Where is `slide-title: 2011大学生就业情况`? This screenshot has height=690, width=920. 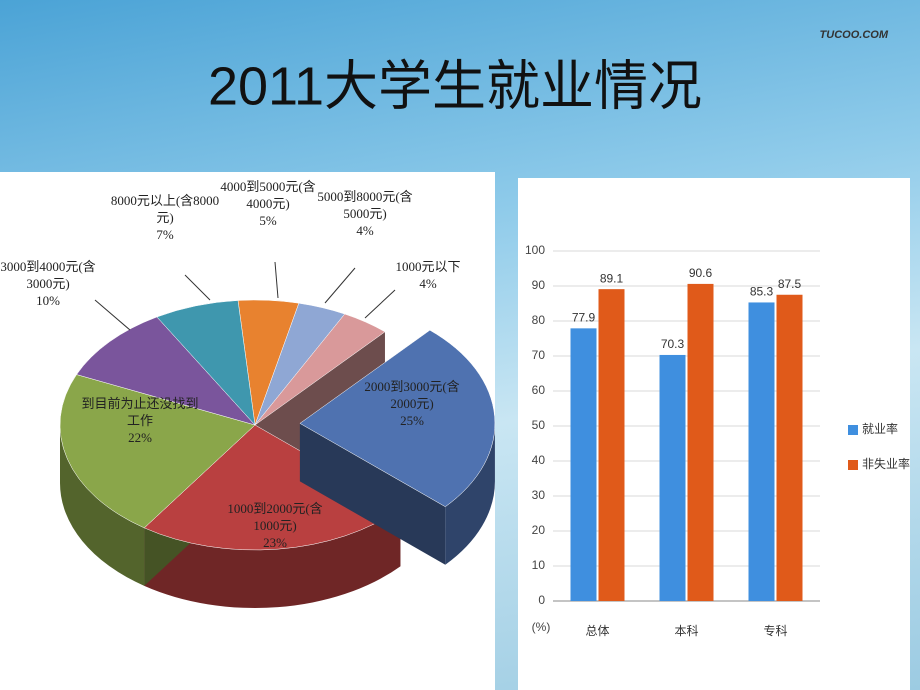
slide-title: 2011大学生就业情况 is located at coordinates (455, 86).